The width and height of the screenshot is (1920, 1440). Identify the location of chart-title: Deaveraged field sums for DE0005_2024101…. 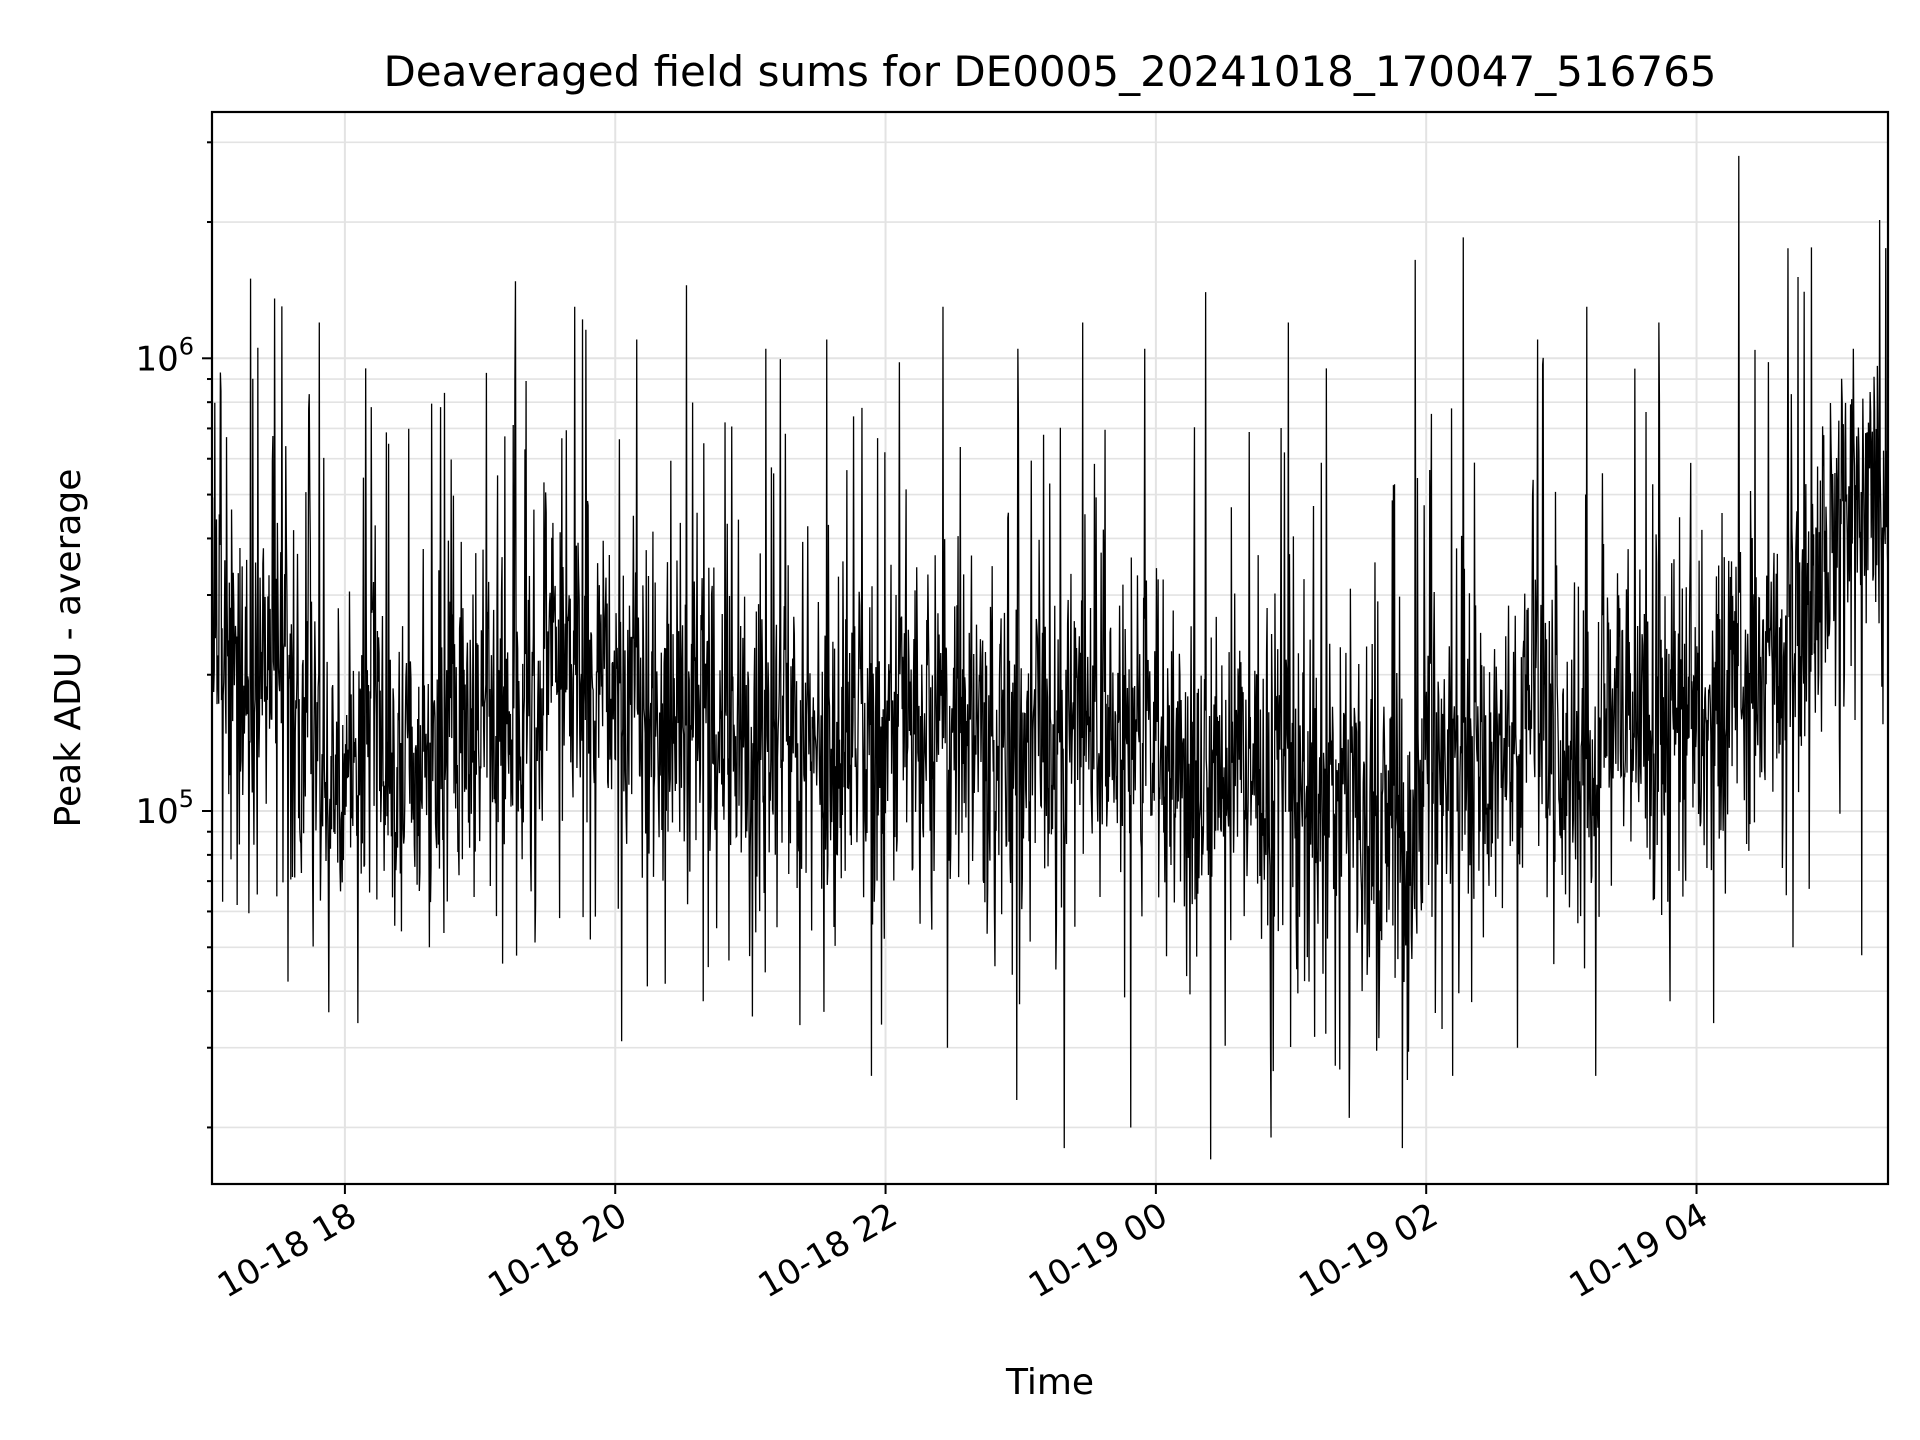
(1049, 71).